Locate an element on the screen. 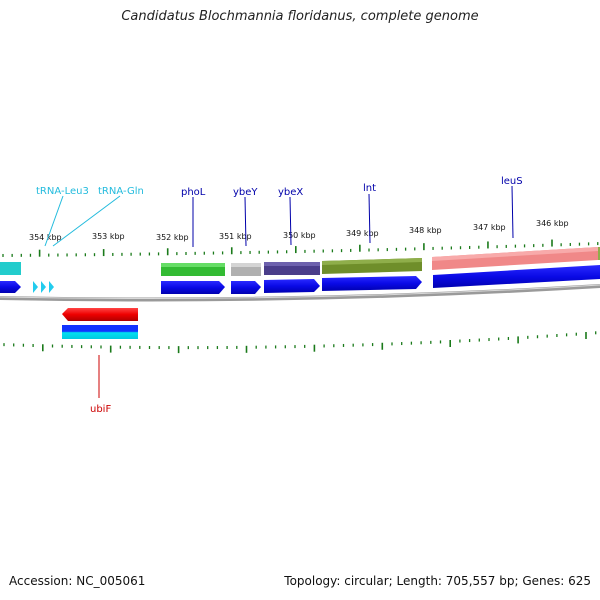 This screenshot has height=600, width=600. gene-label: ybeX is located at coordinates (290, 192).